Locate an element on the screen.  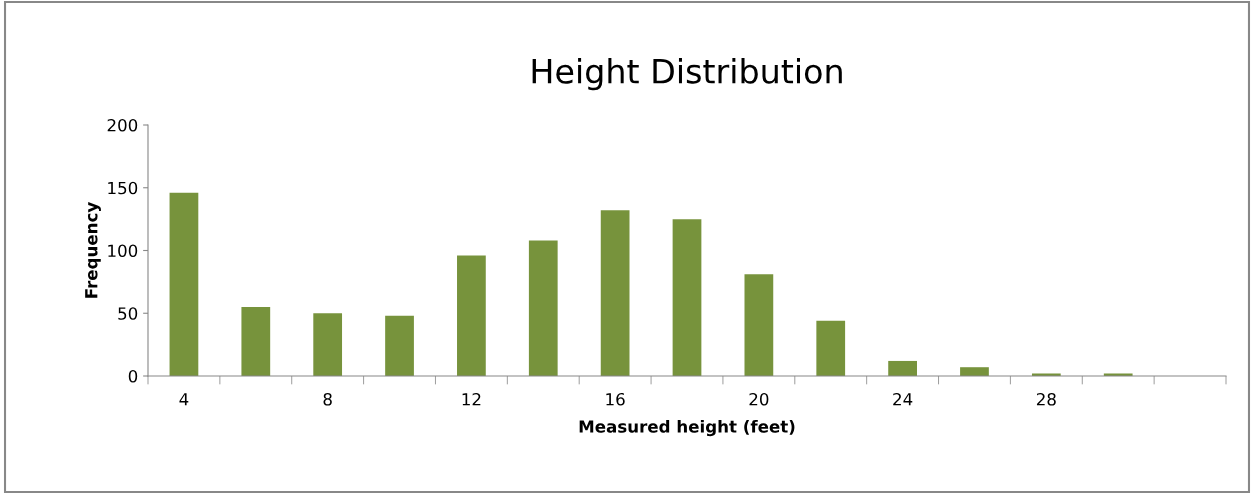
y-tick-label: 100 is located at coordinates (123, 251).